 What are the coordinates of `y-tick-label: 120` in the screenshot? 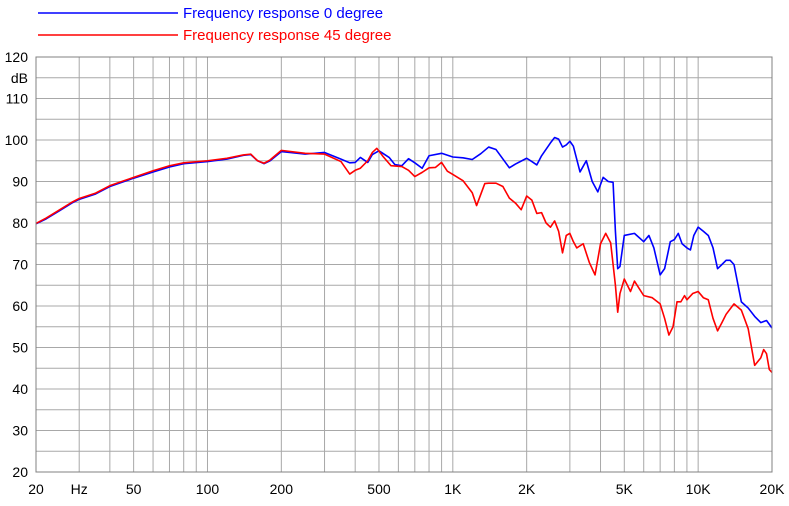 It's located at (17, 57).